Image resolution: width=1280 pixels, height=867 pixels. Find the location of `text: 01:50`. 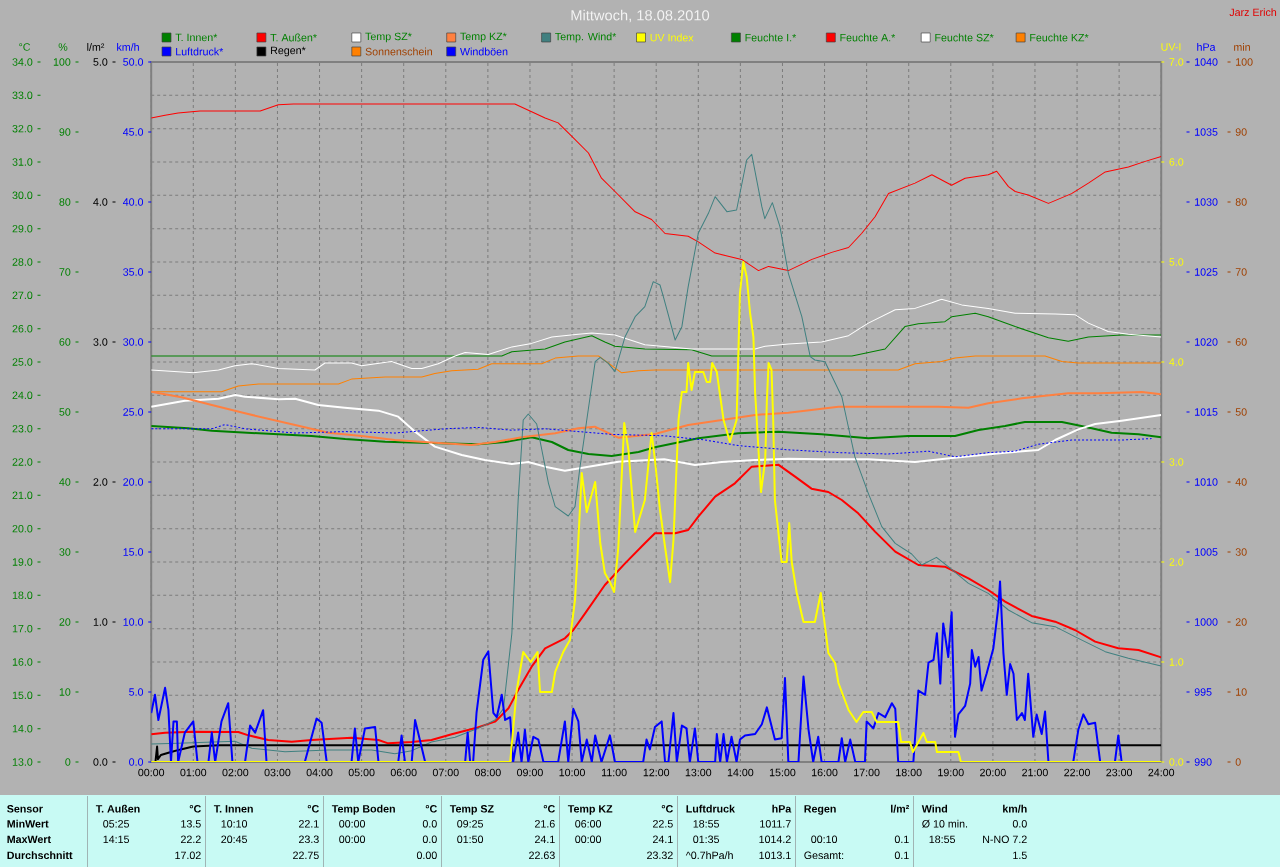

text: 01:50 is located at coordinates (470, 839).